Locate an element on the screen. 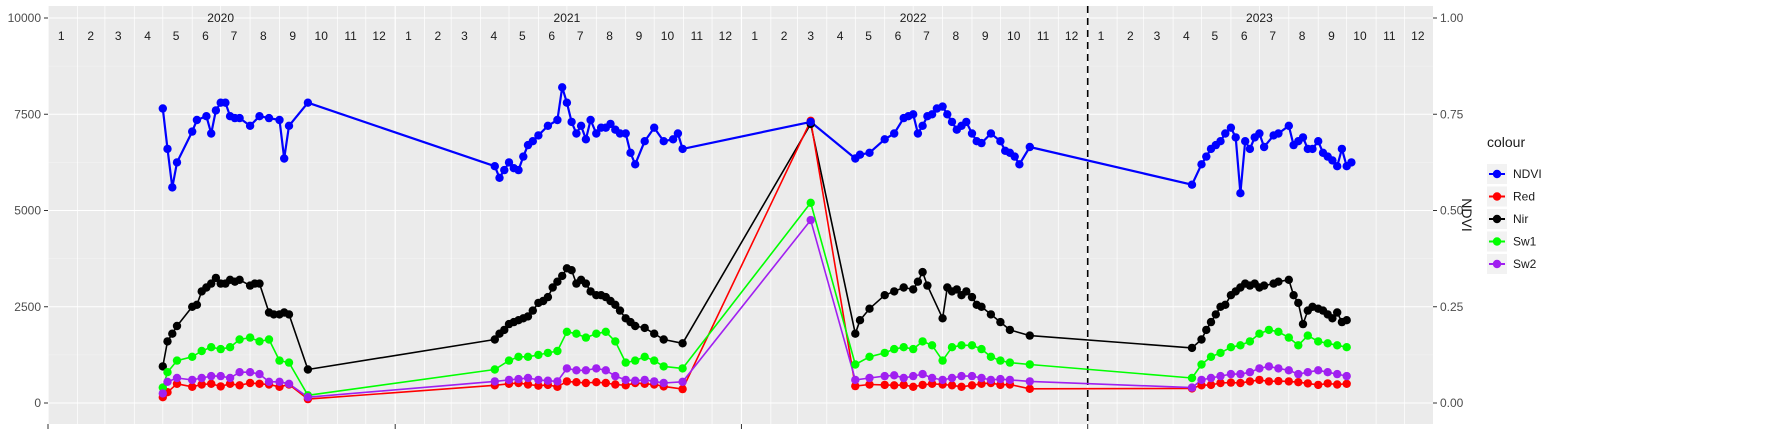 This screenshot has height=442, width=1773. month-label: 3 is located at coordinates (1157, 36).